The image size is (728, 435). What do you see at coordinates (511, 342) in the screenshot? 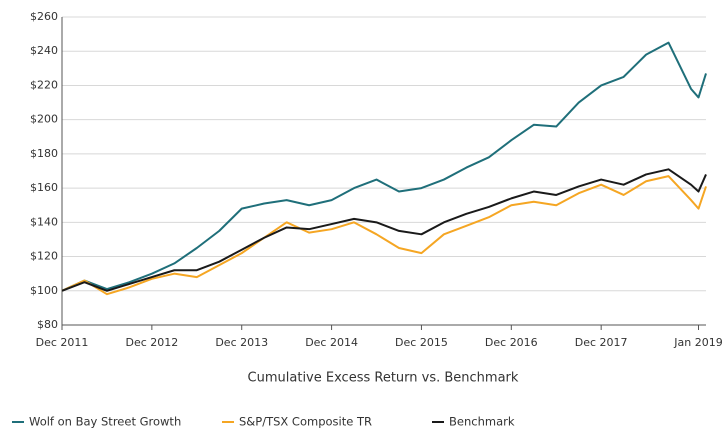
I see `x-tick-label: Dec 2016` at bounding box center [511, 342].